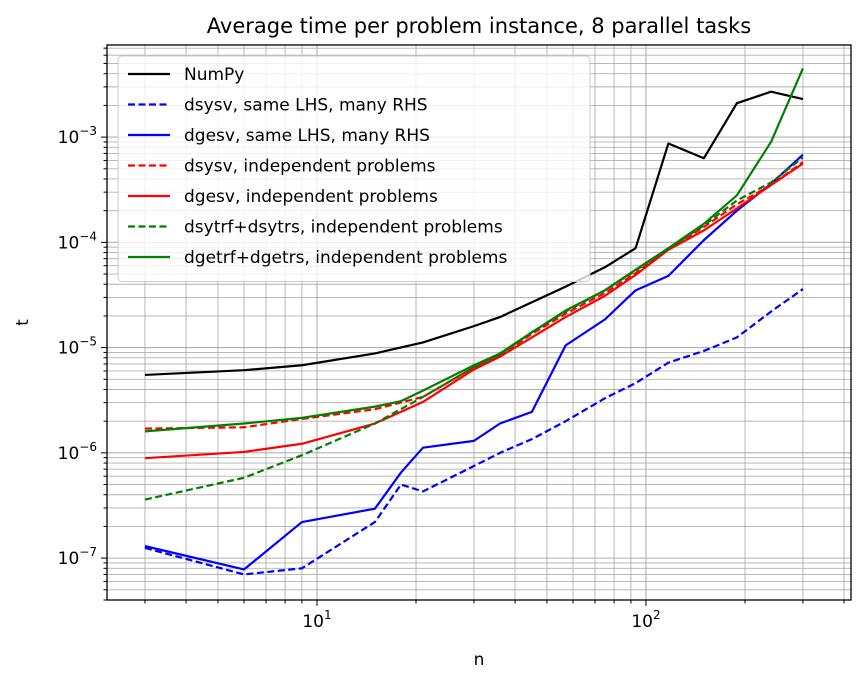 The height and width of the screenshot is (684, 866). I want to click on y-tick-label: 10⁻⁵, so click(77, 347).